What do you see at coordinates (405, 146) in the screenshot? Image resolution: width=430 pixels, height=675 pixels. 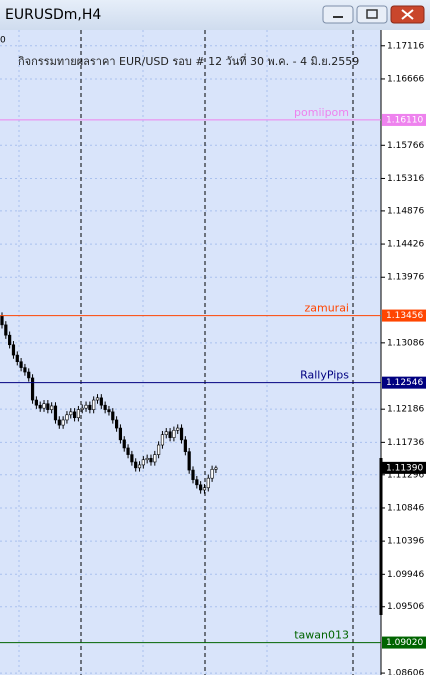 I see `y-tick-label: 1.15766` at bounding box center [405, 146].